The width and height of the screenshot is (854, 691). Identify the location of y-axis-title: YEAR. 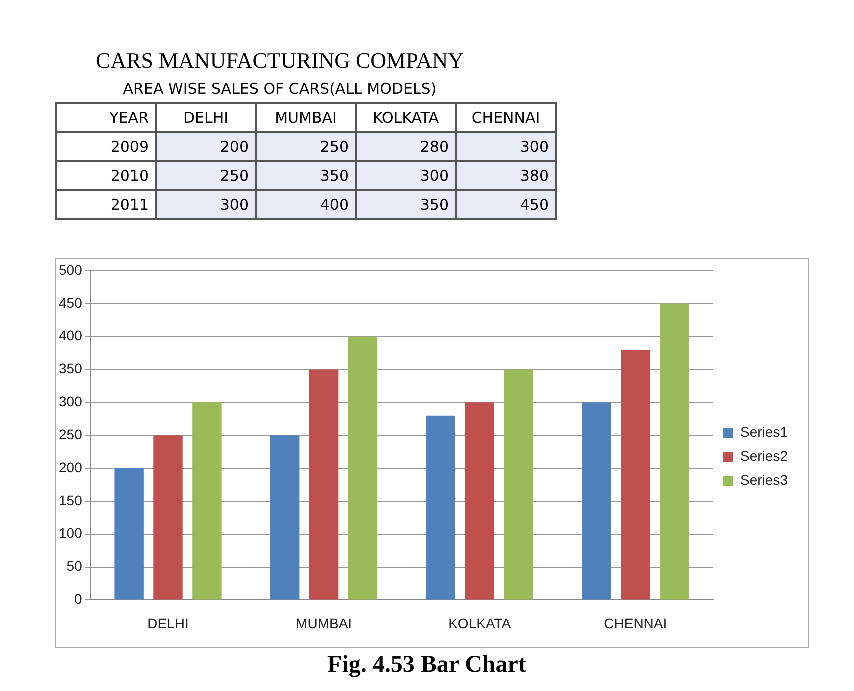
(106, 117).